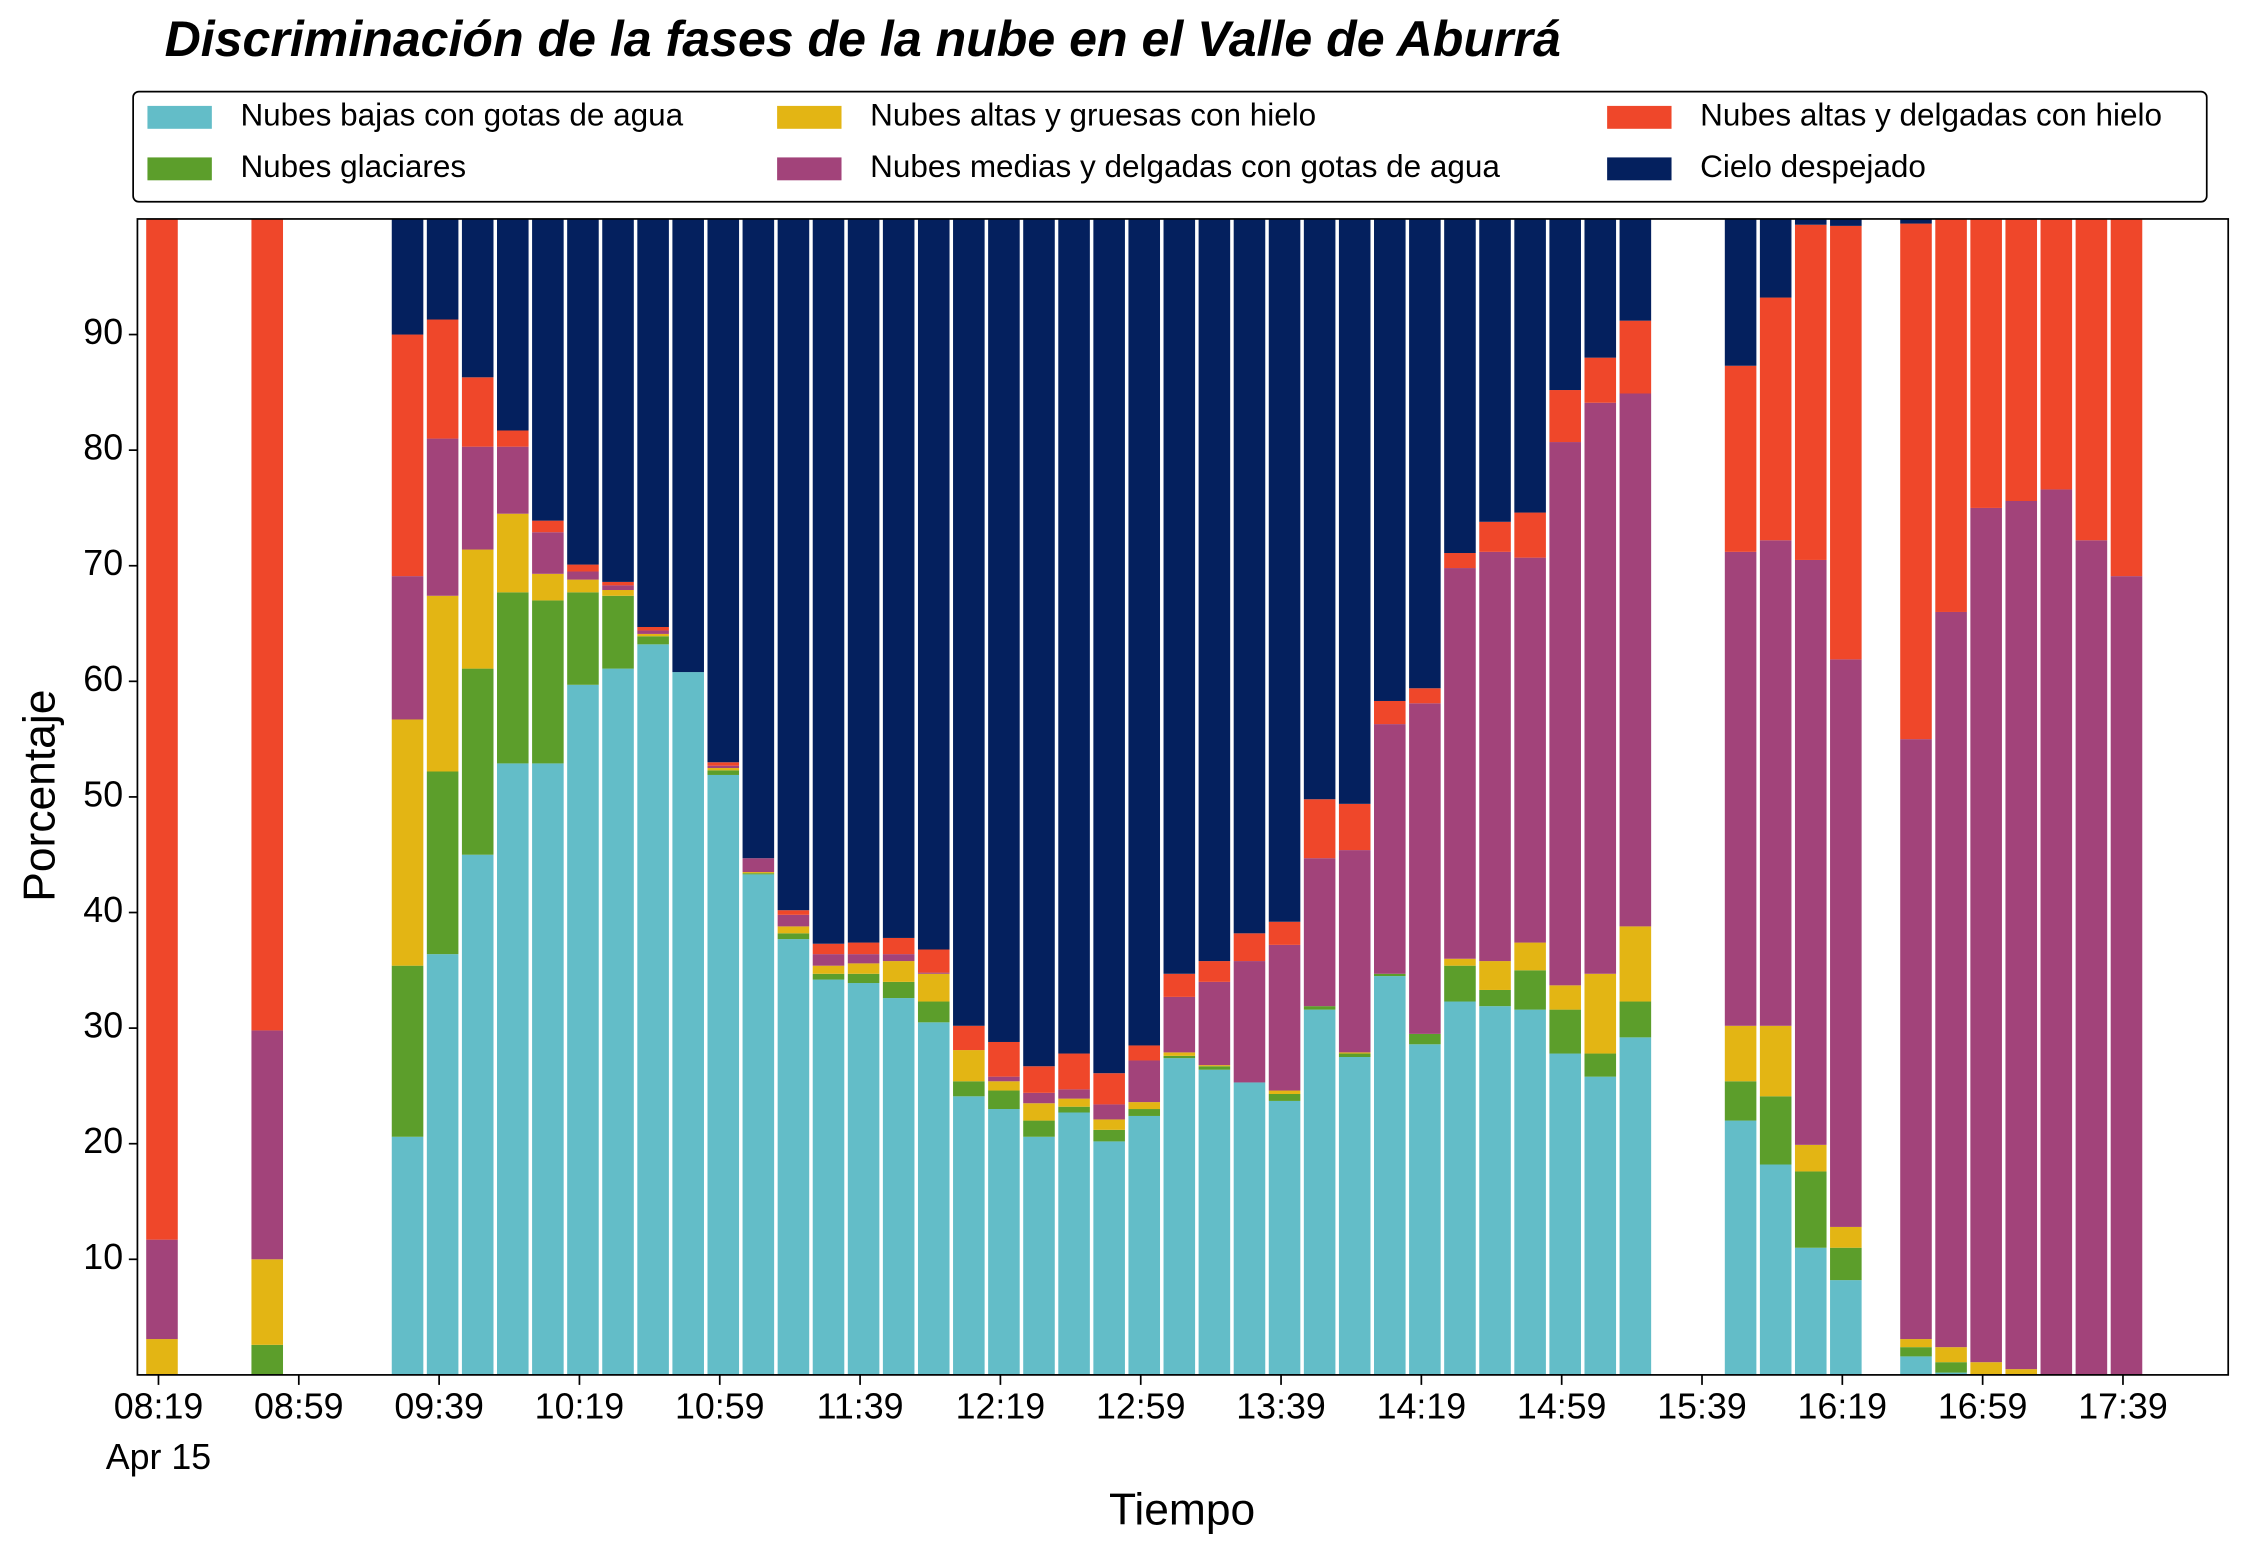 The width and height of the screenshot is (2244, 1559). I want to click on x-tick-label: 14:19, so click(1422, 1407).